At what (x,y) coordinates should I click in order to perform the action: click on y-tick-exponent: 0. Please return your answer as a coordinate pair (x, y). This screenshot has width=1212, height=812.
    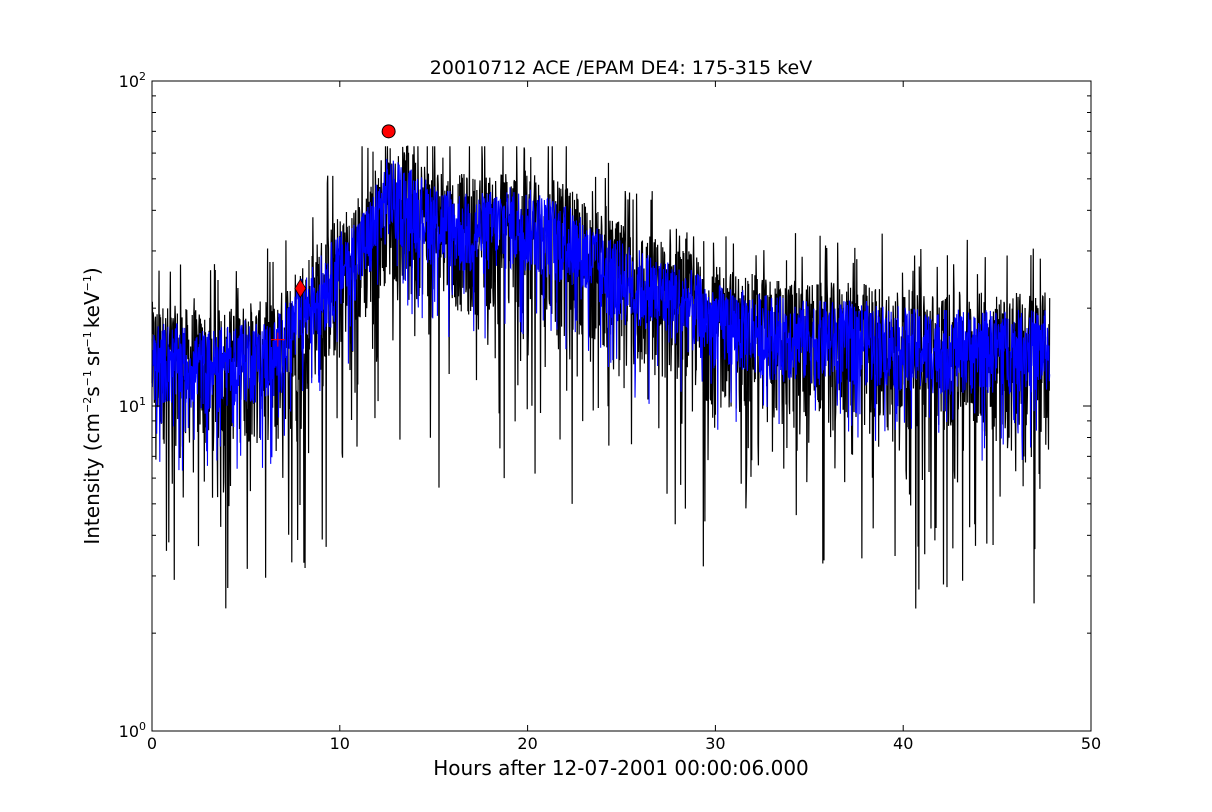
    Looking at the image, I should click on (142, 726).